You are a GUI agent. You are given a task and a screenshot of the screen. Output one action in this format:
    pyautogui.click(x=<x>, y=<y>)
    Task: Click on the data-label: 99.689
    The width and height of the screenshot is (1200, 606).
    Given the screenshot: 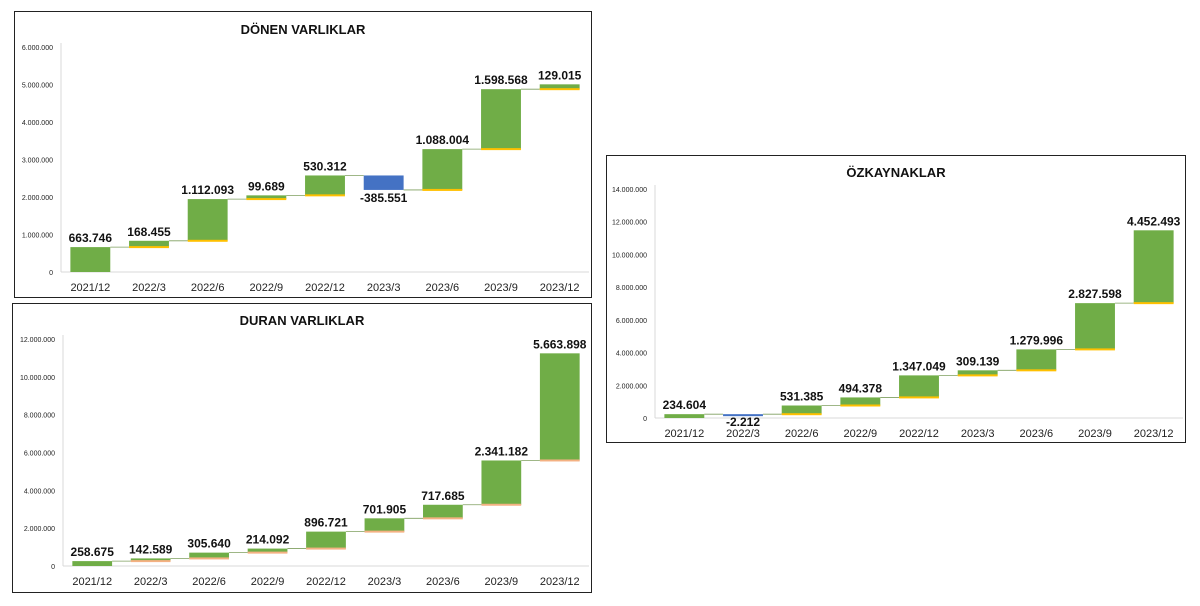 What is the action you would take?
    pyautogui.click(x=266, y=186)
    